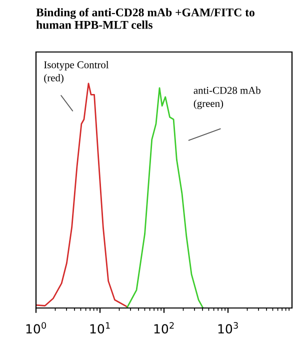 The height and width of the screenshot is (354, 308). What do you see at coordinates (100, 328) in the screenshot?
I see `x-tick-label: 10$^{1}$` at bounding box center [100, 328].